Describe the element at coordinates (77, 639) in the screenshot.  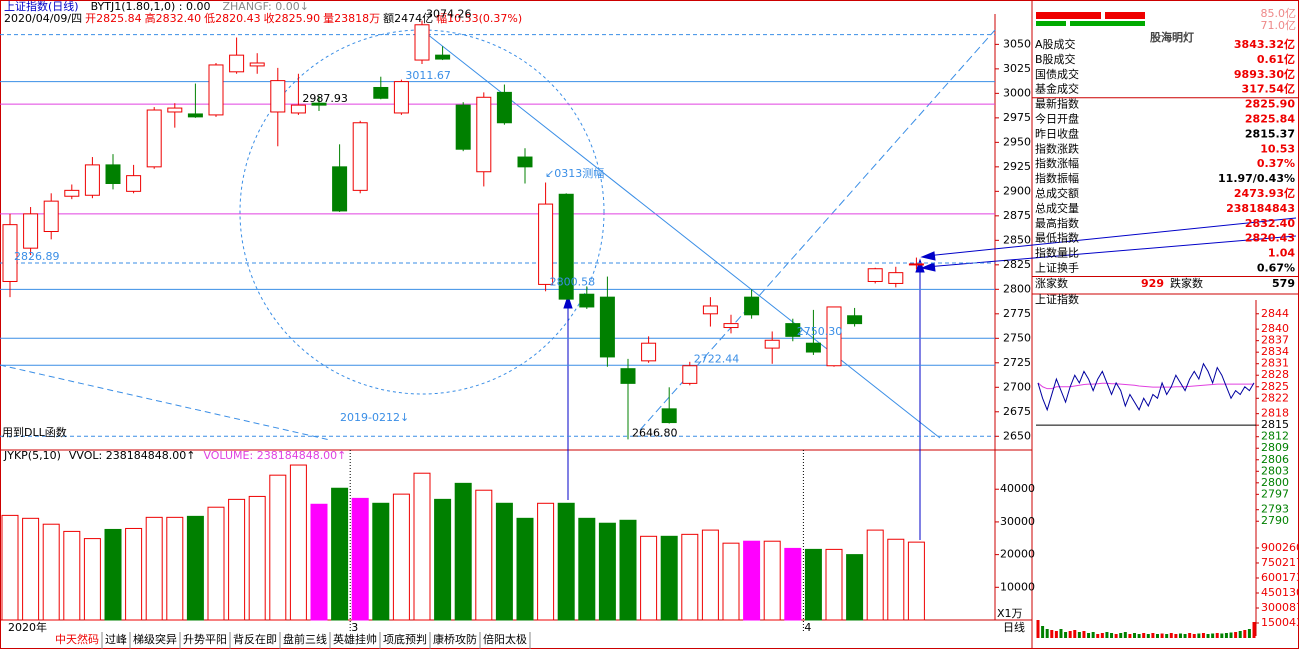
I see `tab: 中天然码` at that location.